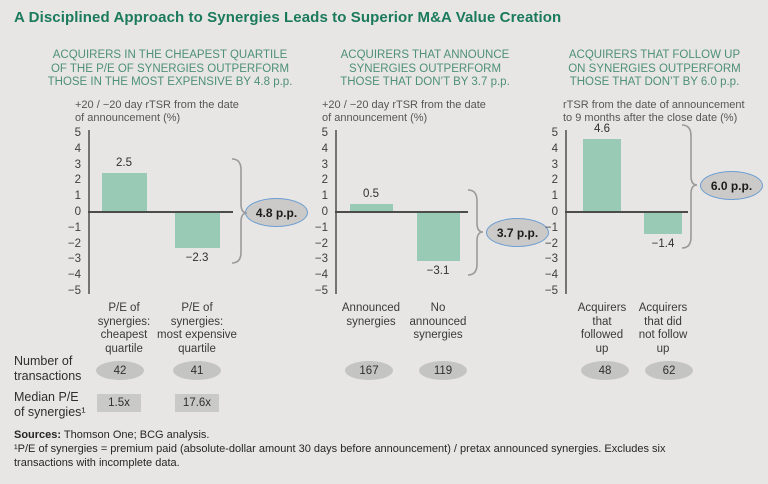 This screenshot has height=484, width=768. I want to click on sources-text: Thomson One; BCG analysis., so click(135, 435).